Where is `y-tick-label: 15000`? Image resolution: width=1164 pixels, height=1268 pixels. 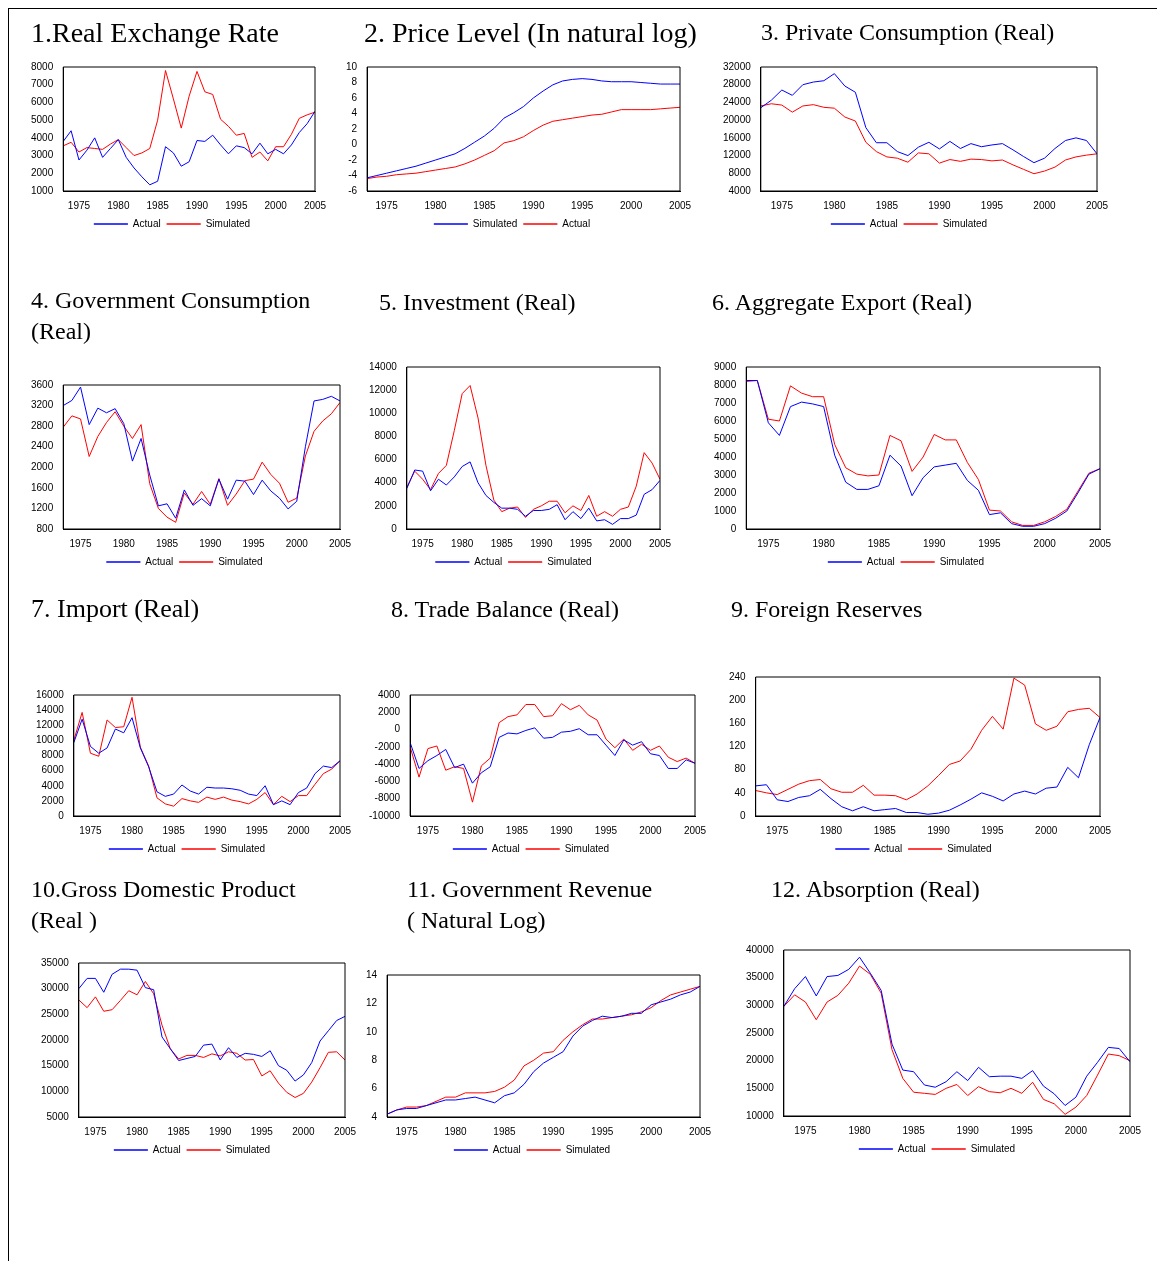 y-tick-label: 15000 is located at coordinates (55, 1065).